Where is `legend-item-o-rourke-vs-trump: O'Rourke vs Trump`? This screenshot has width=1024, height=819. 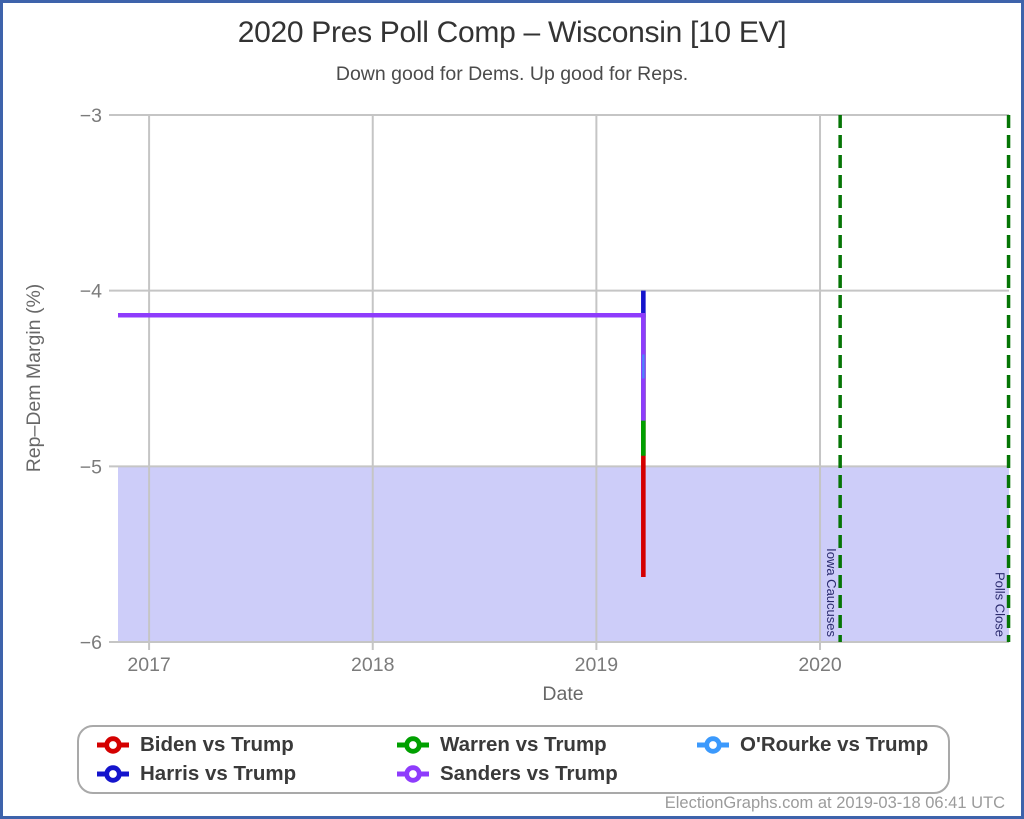 legend-item-o-rourke-vs-trump: O'Rourke vs Trump is located at coordinates (821, 745).